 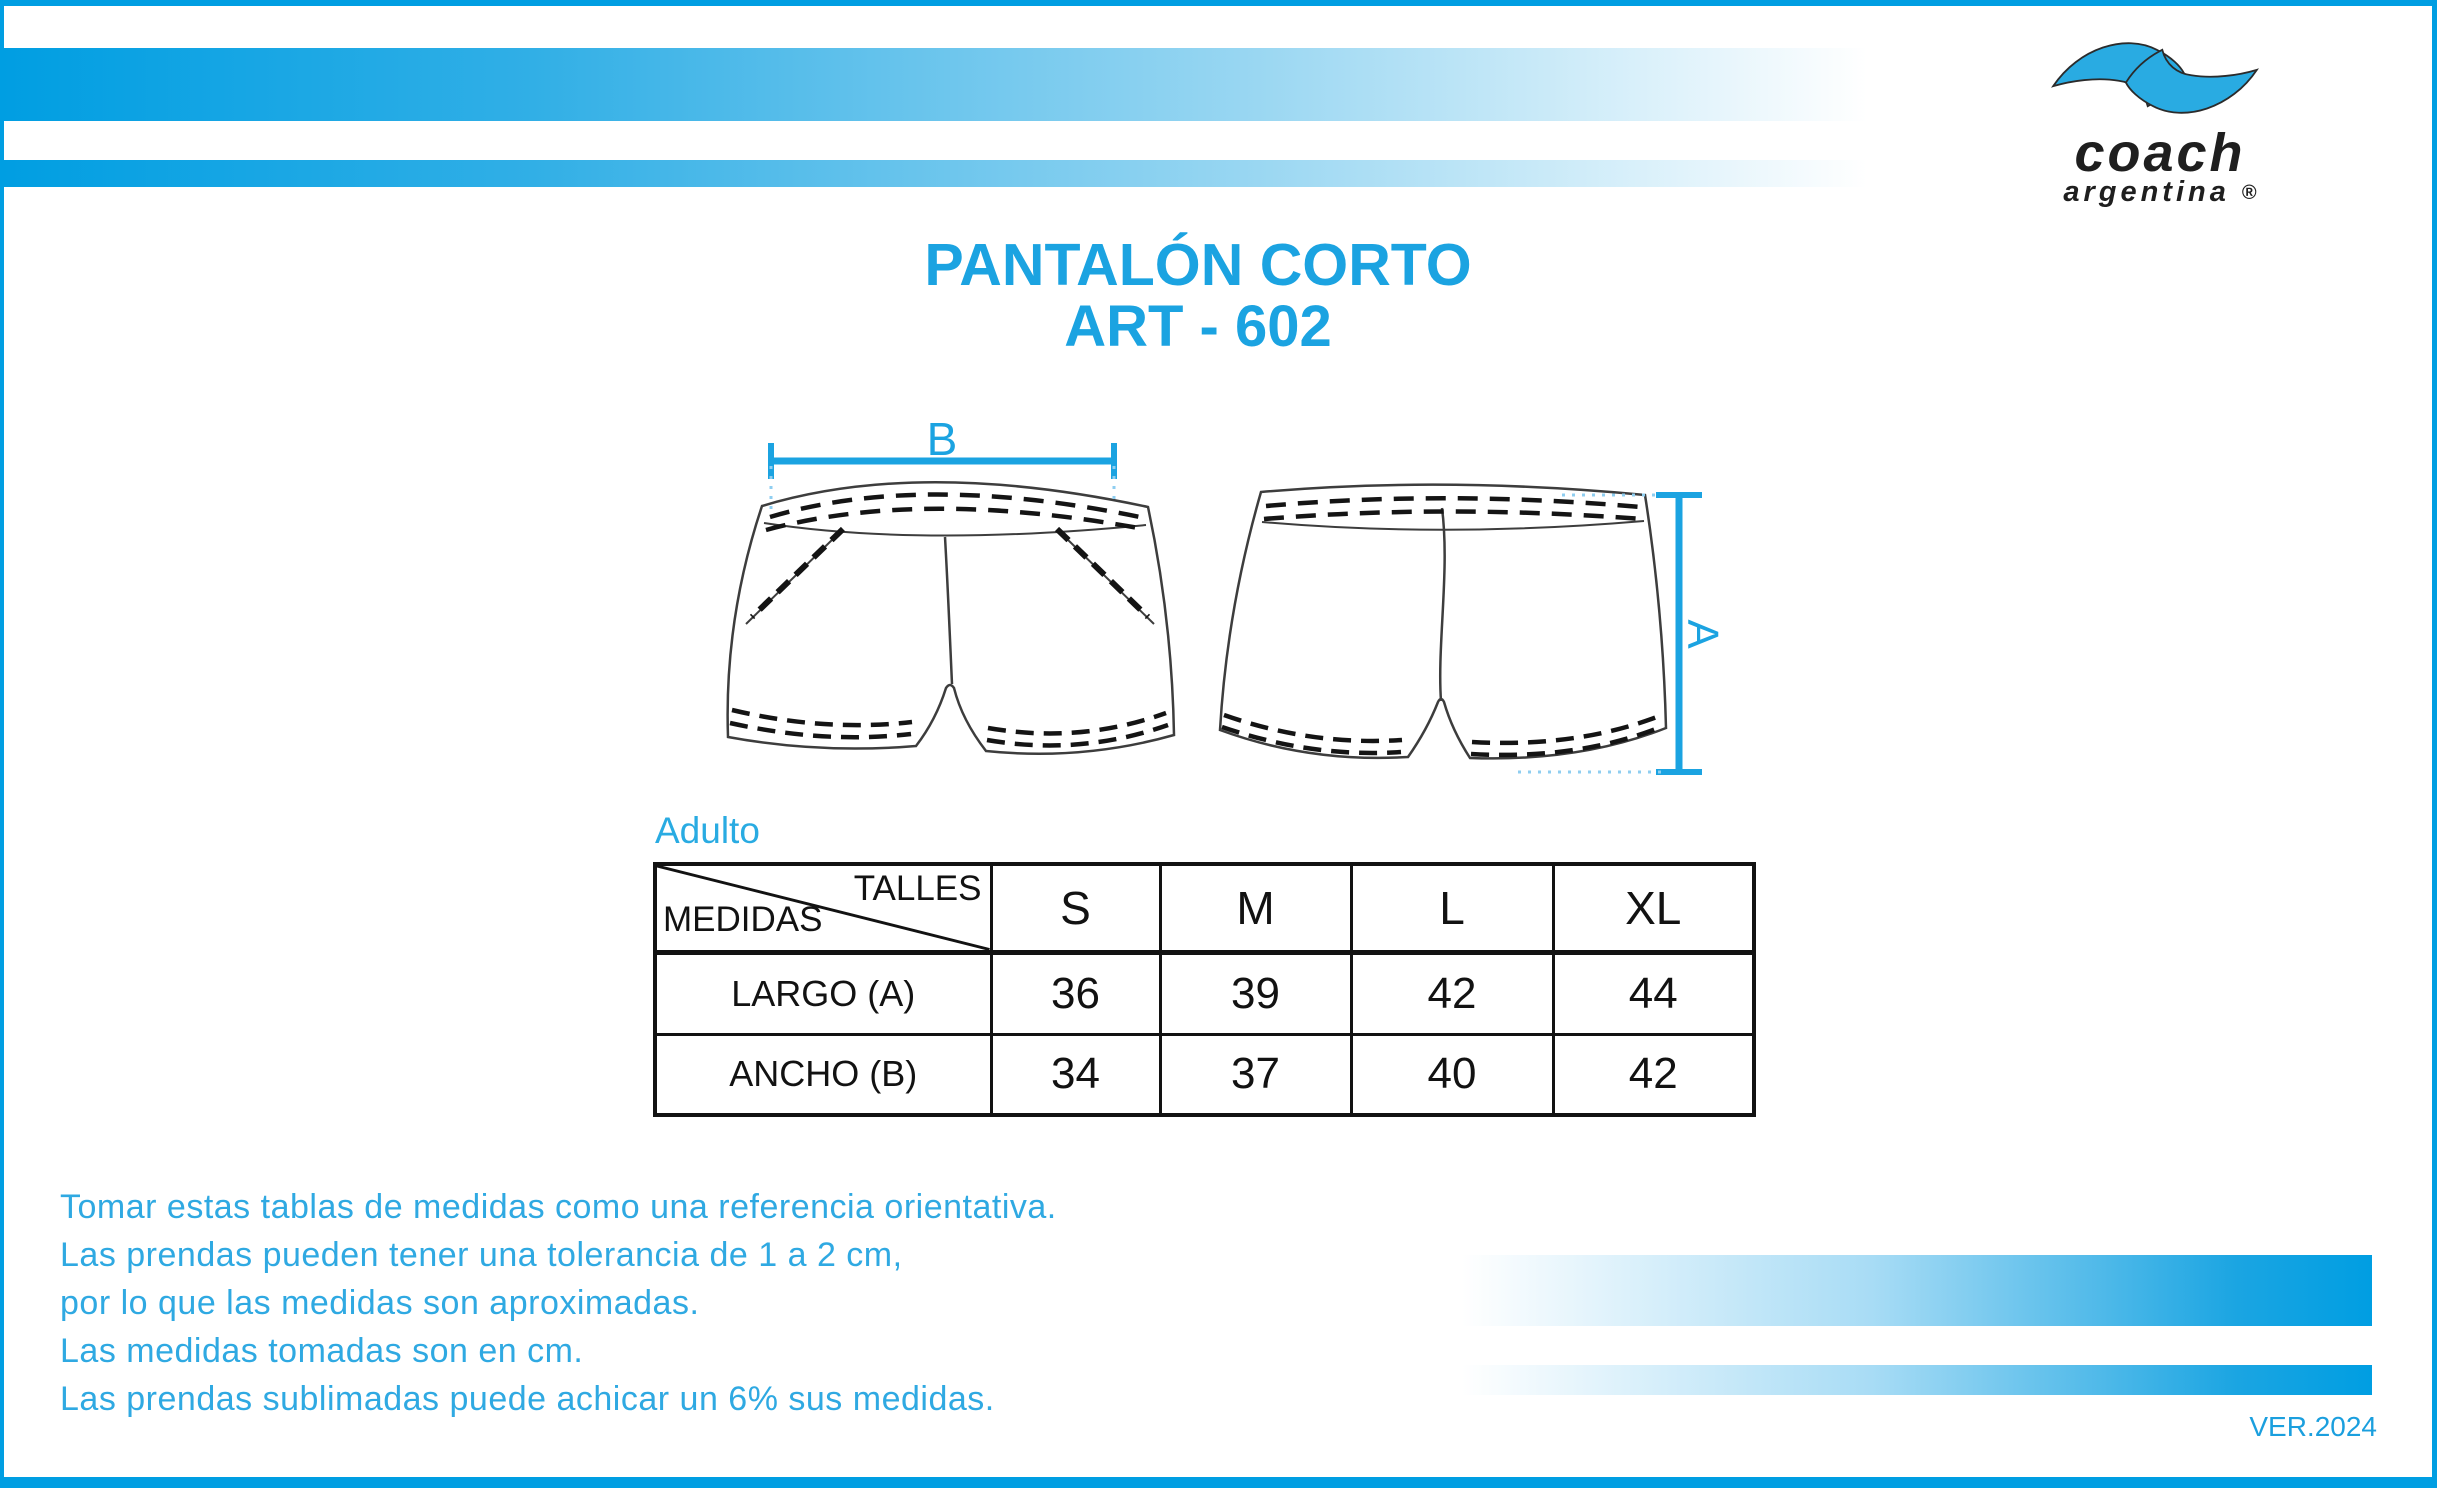 I want to click on size-column-l: L, so click(x=1452, y=908).